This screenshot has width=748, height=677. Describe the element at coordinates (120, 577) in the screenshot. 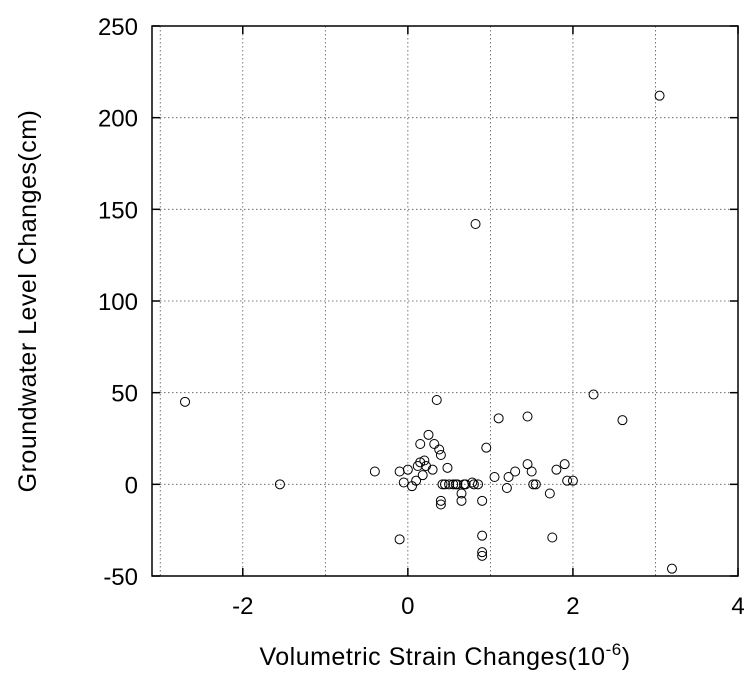

I see `y-tick-label: -50` at that location.